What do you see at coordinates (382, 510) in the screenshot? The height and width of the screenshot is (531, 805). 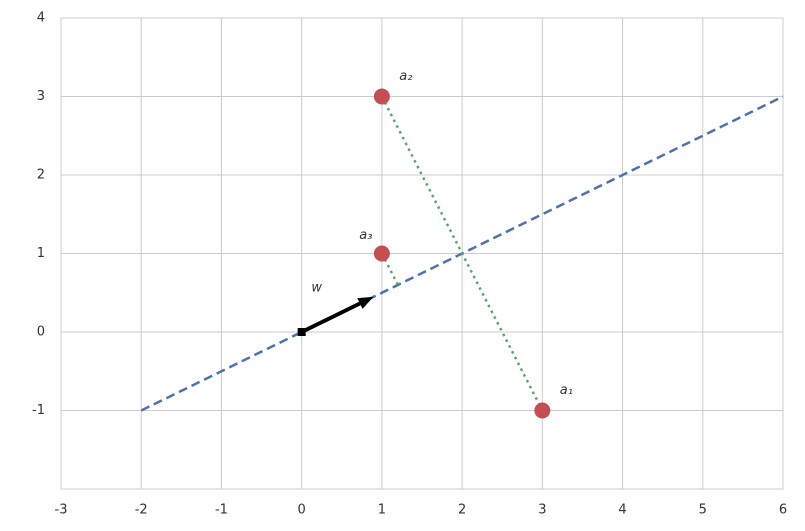 I see `x-tick-label: 1` at bounding box center [382, 510].